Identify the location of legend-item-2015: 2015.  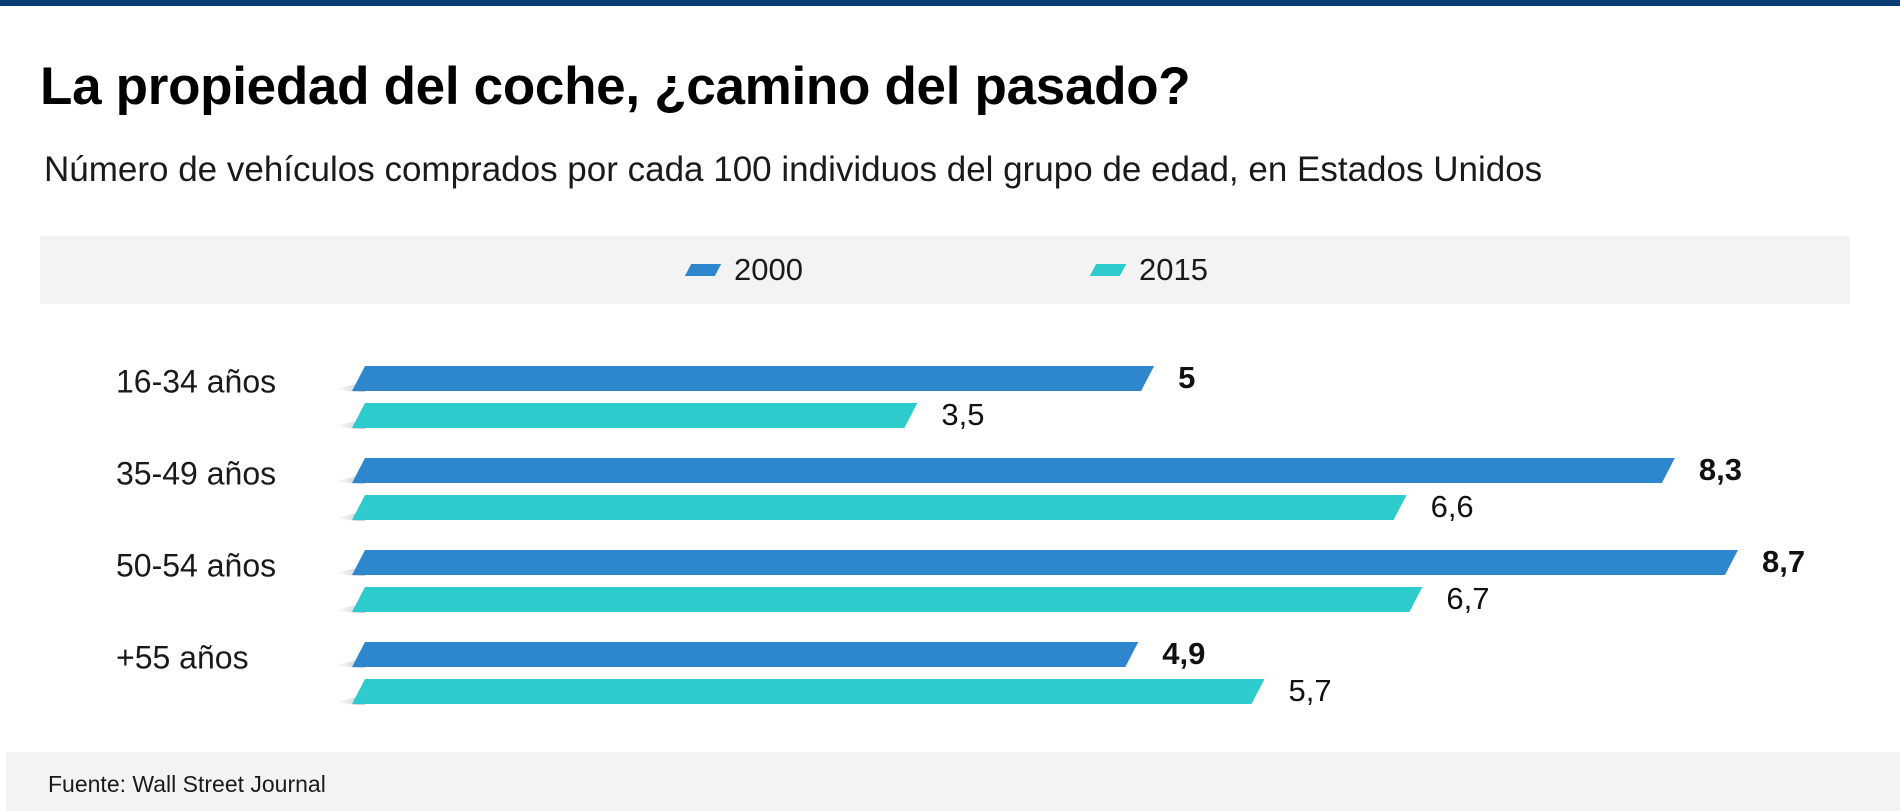
(1148, 270).